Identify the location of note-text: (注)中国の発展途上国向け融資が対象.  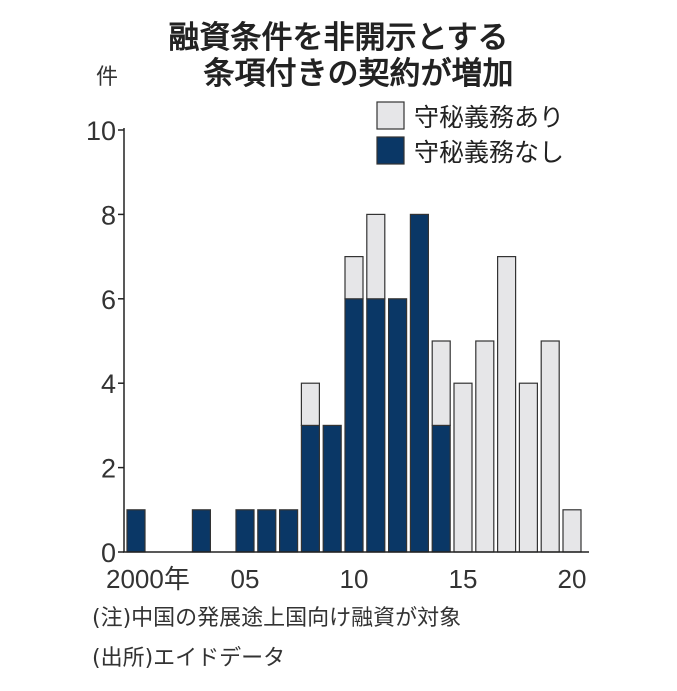
(277, 618).